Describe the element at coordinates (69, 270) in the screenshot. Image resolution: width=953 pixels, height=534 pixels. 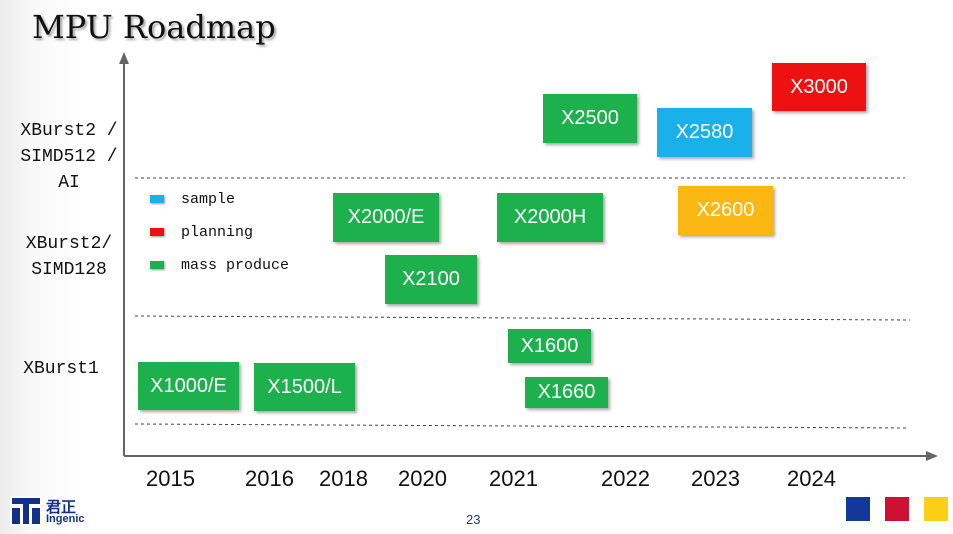
I see `tier-label-line: SIMD128` at that location.